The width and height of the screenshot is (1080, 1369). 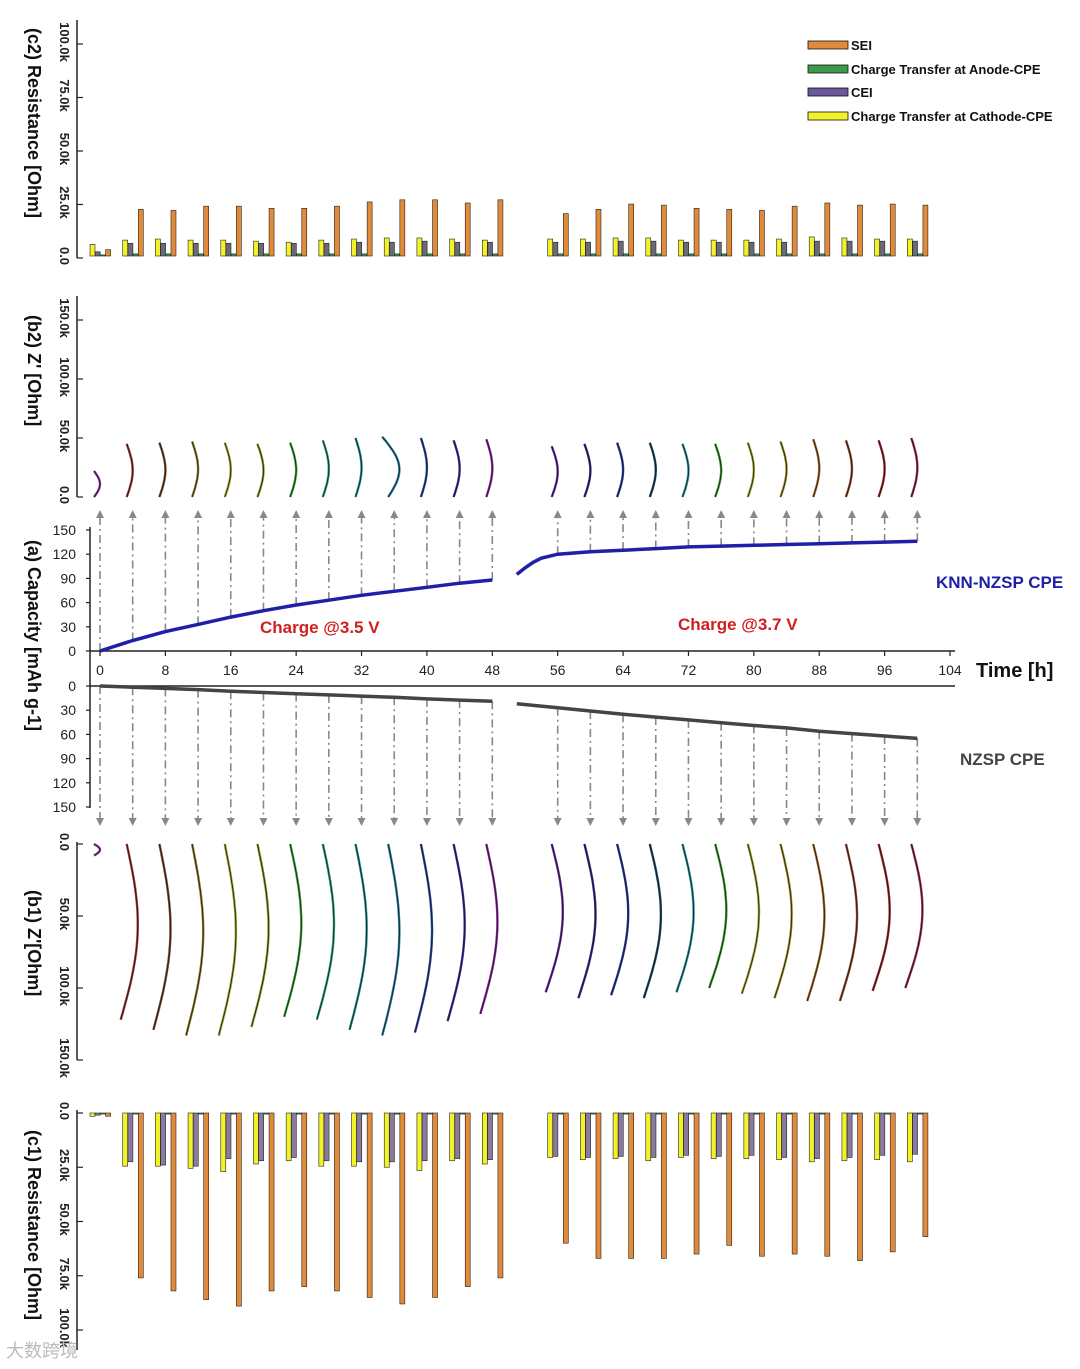 I want to click on c1-bars, so click(x=509, y=1209).